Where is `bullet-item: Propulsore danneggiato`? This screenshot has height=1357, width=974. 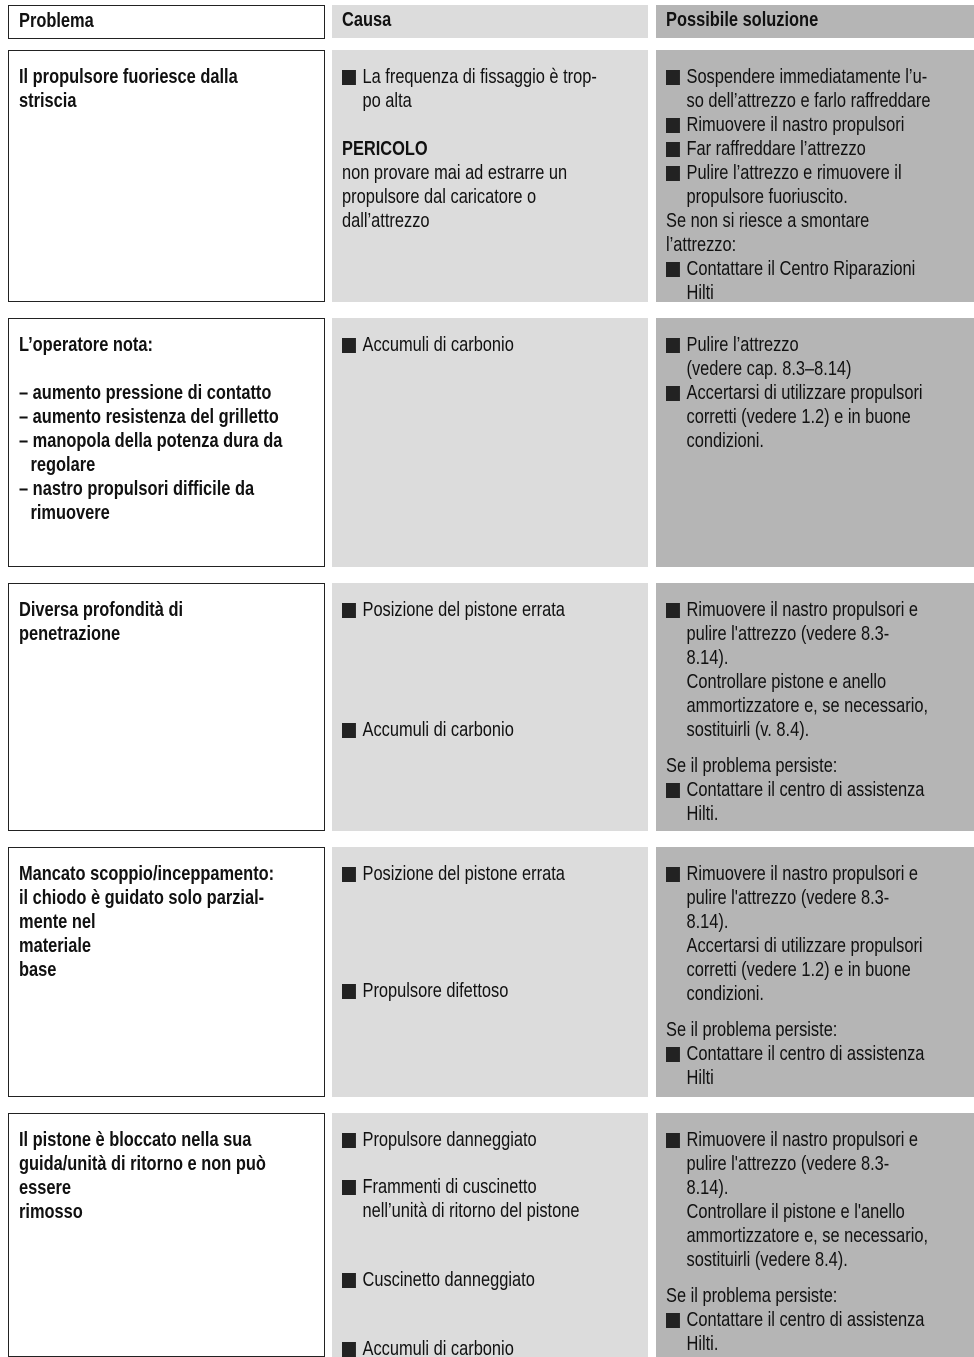 bullet-item: Propulsore danneggiato is located at coordinates (493, 1140).